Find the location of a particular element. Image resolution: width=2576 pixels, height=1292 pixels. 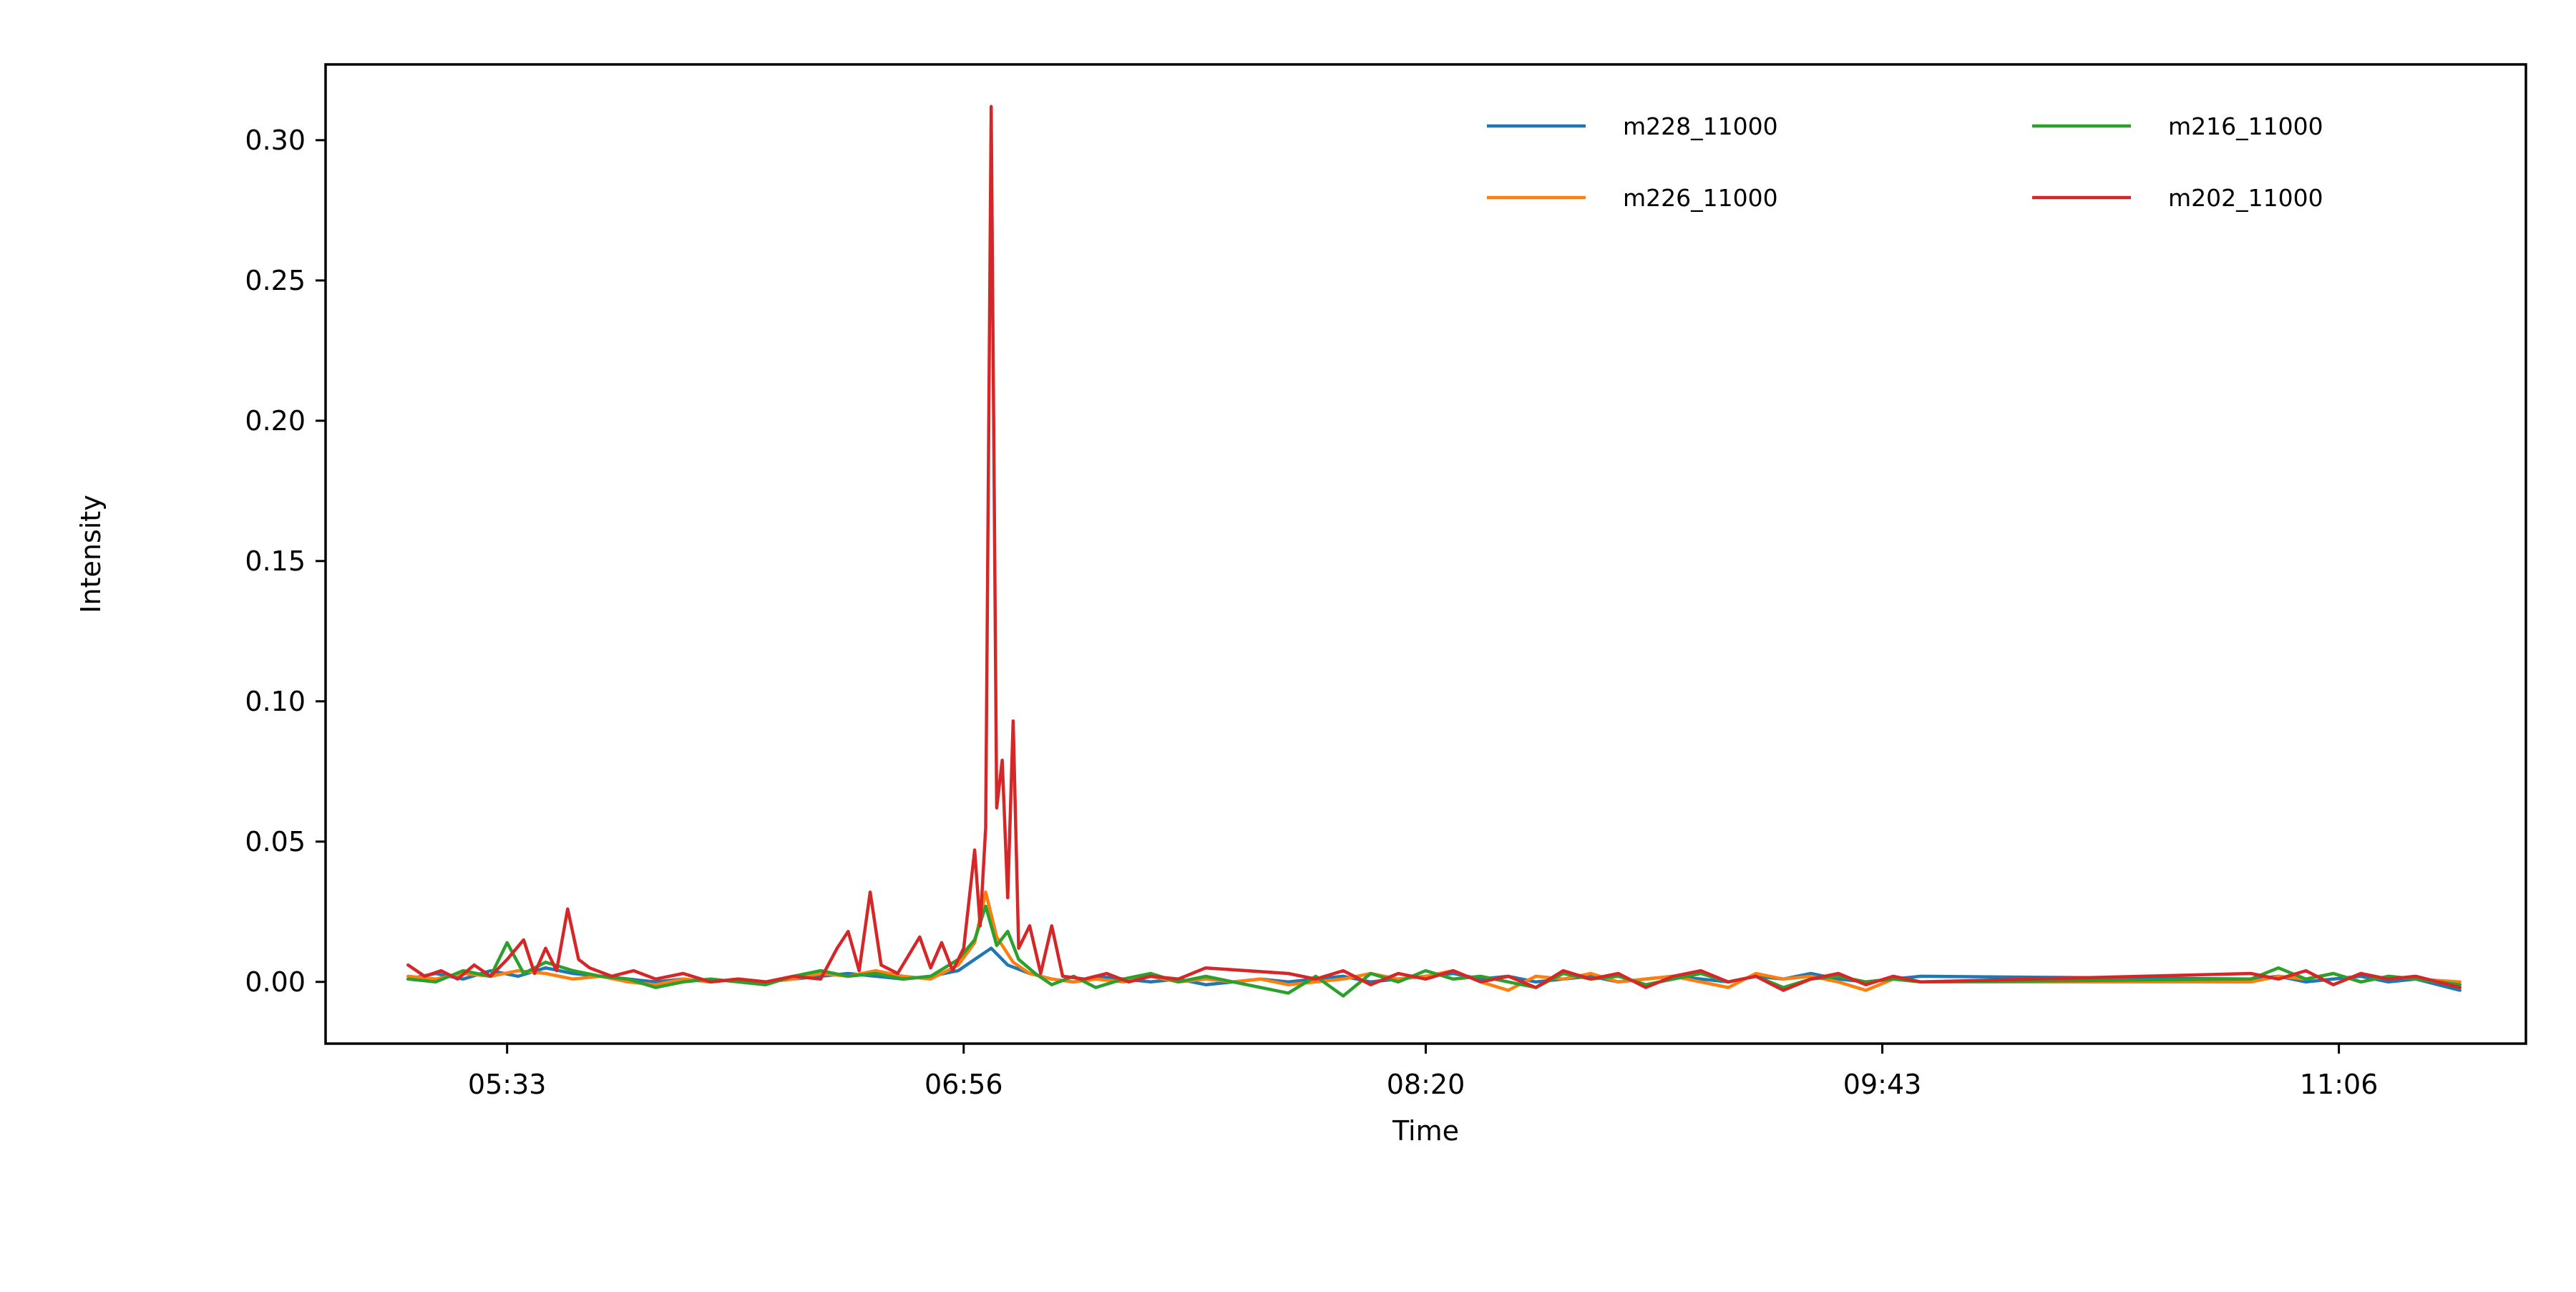

y-axis-label: Intensity is located at coordinates (91, 554).